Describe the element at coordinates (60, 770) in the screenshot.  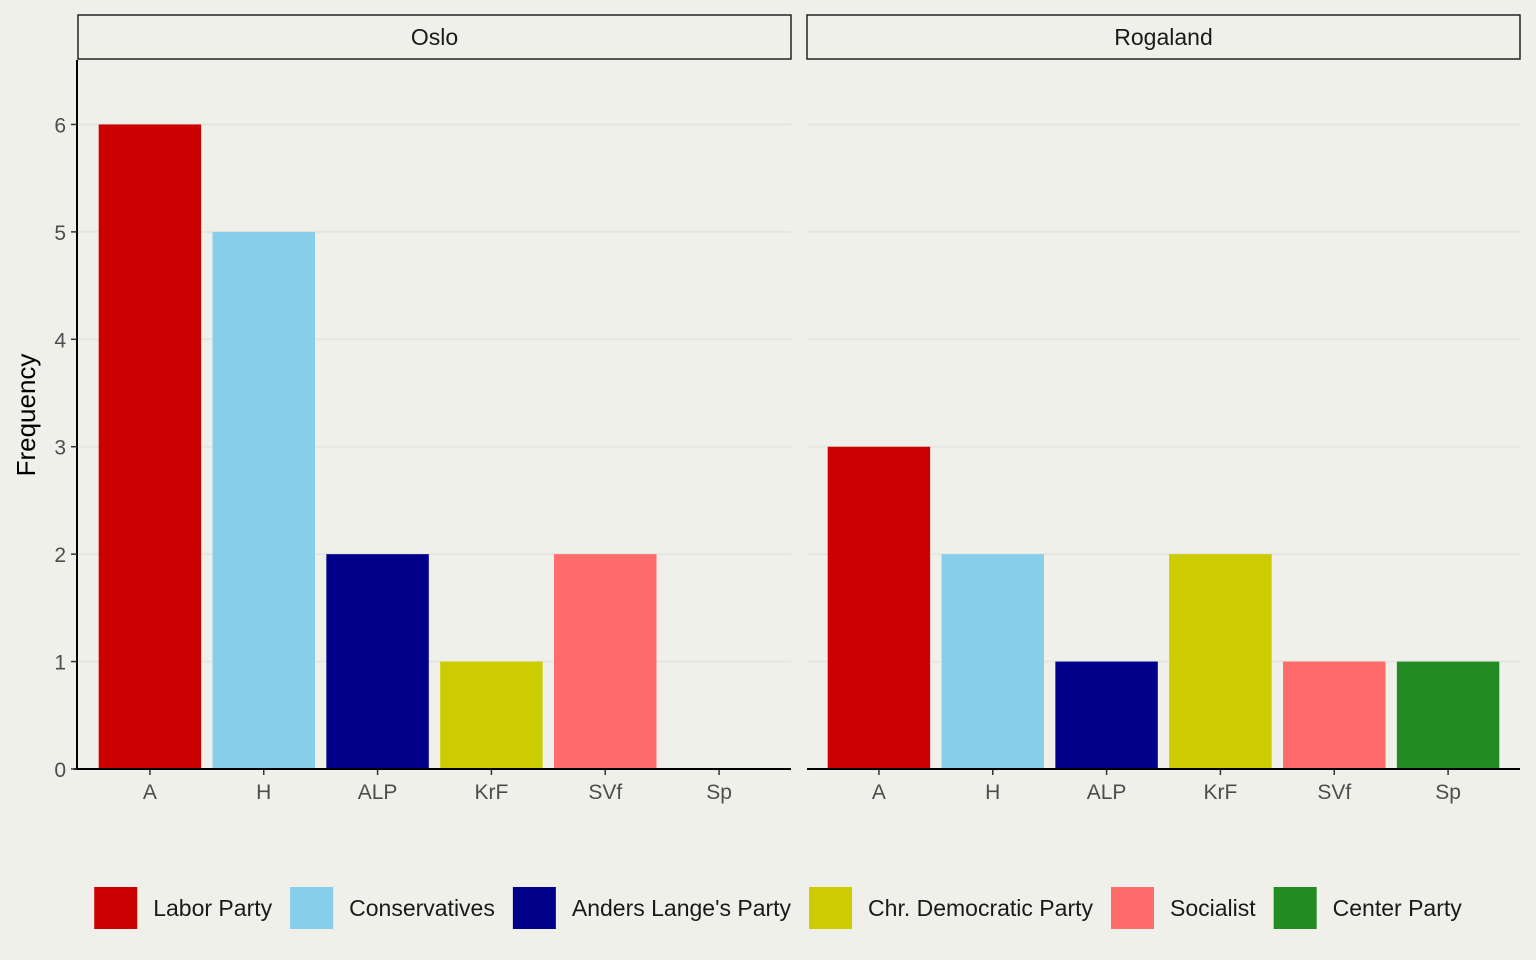
I see `y-tick-label-0: 0` at that location.